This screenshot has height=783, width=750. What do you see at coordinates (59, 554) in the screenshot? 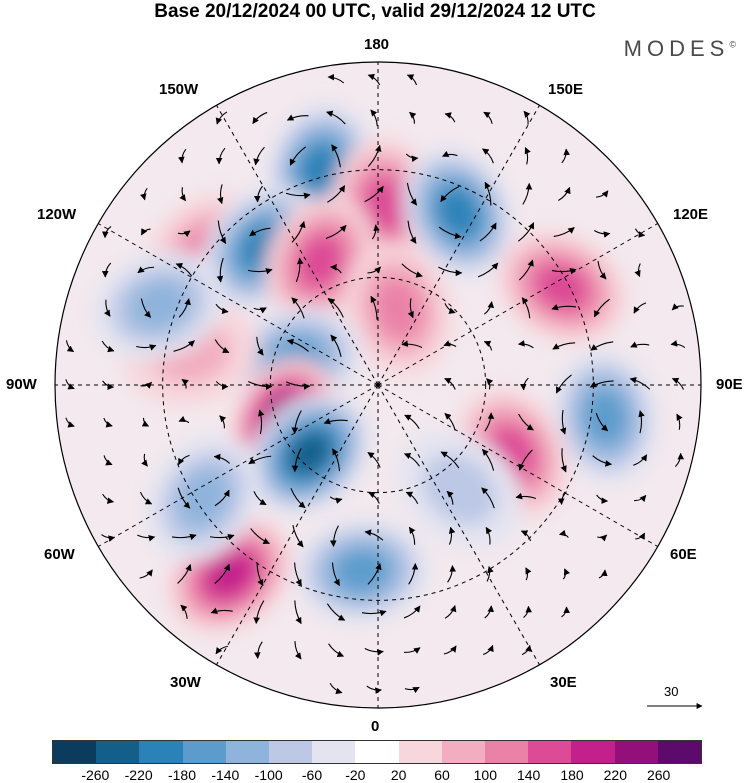
I see `lon-label-60w: 60W` at bounding box center [59, 554].